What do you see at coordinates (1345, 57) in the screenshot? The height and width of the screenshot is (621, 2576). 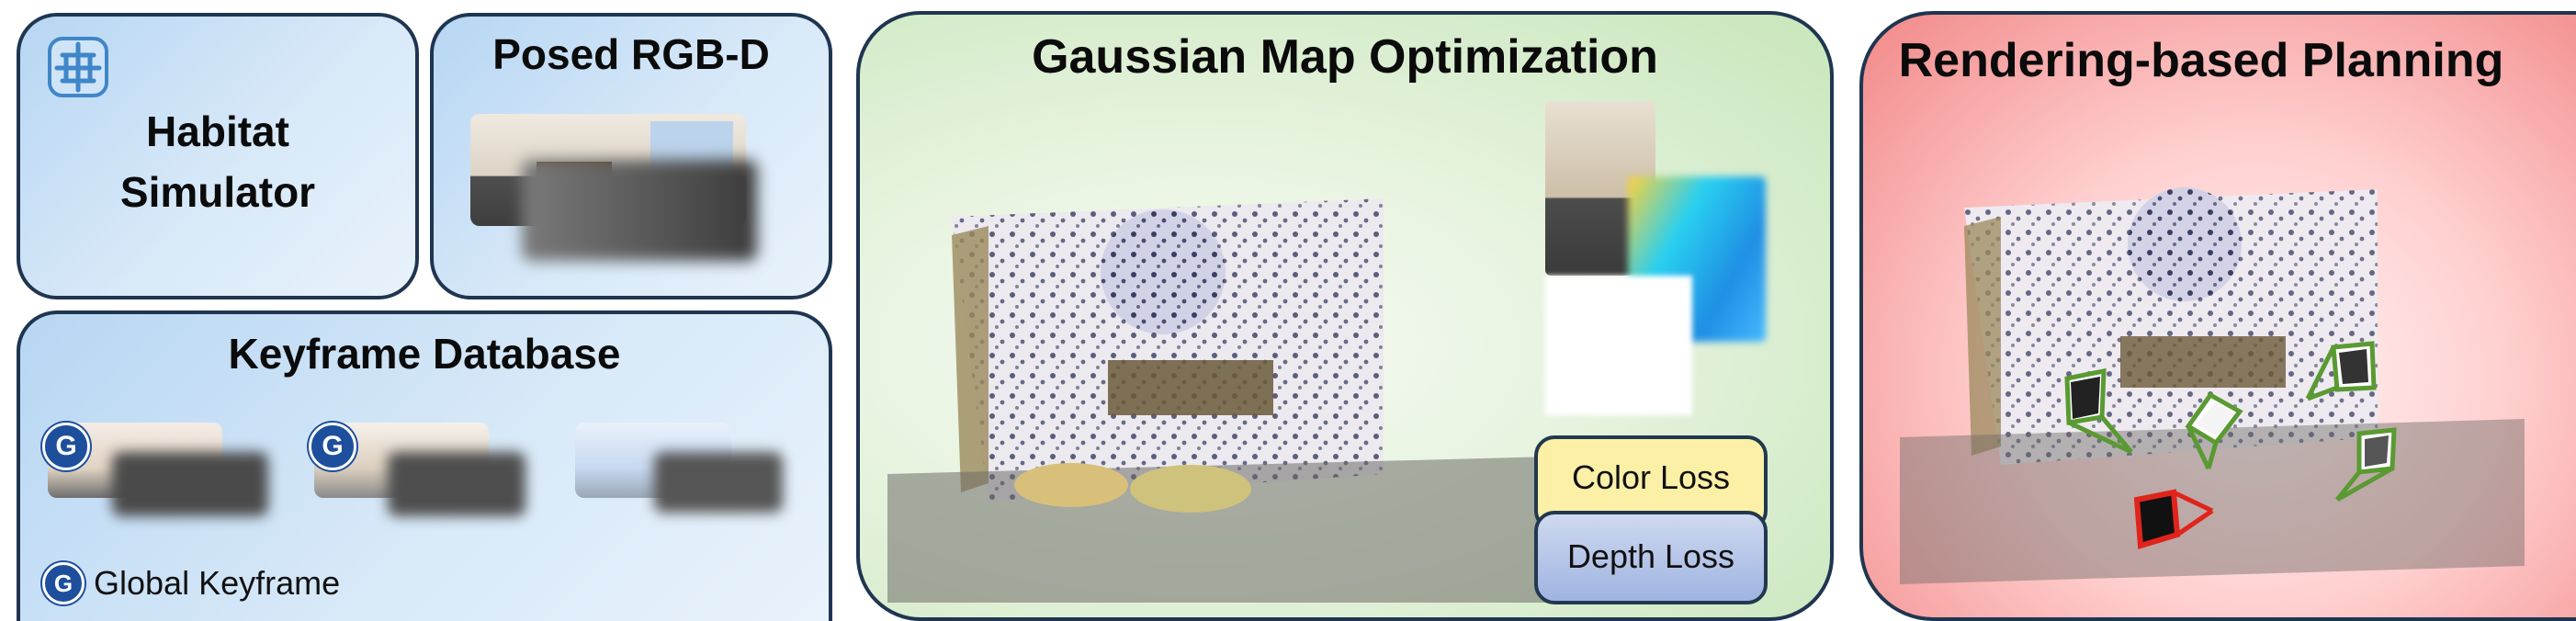 I see `gaussian-title: Gaussian Map Optimization` at bounding box center [1345, 57].